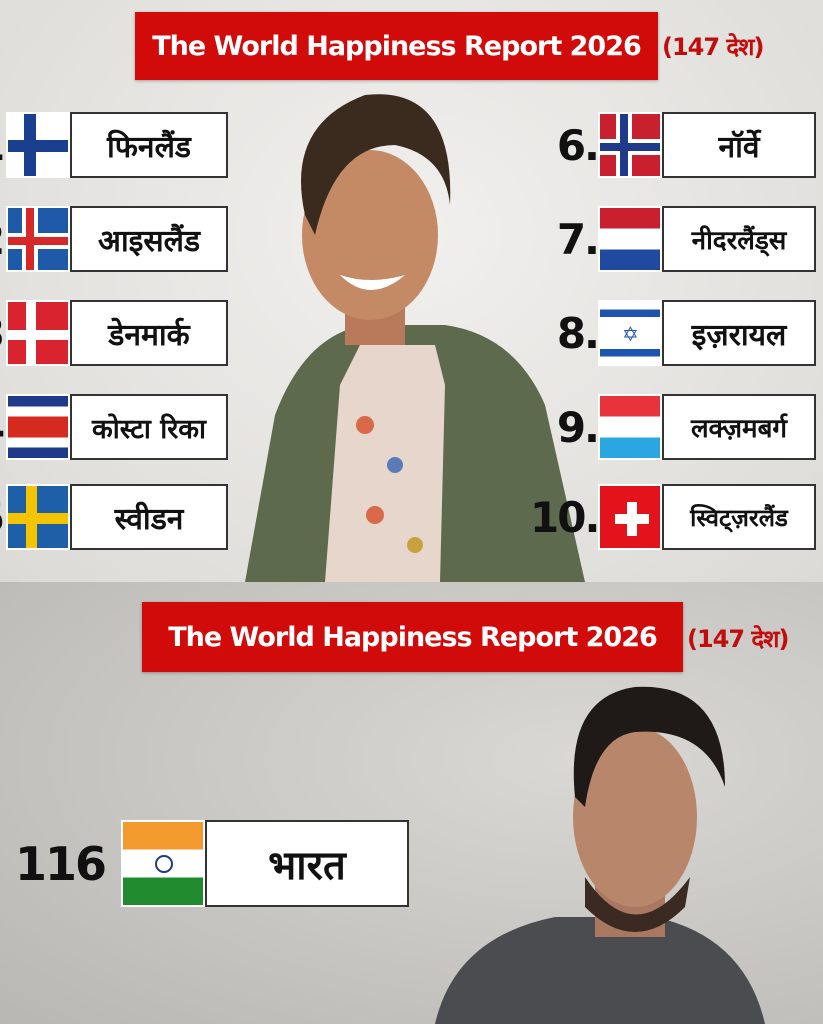 The width and height of the screenshot is (823, 1024). What do you see at coordinates (630, 333) in the screenshot?
I see `israel-flag-icon: ✡` at bounding box center [630, 333].